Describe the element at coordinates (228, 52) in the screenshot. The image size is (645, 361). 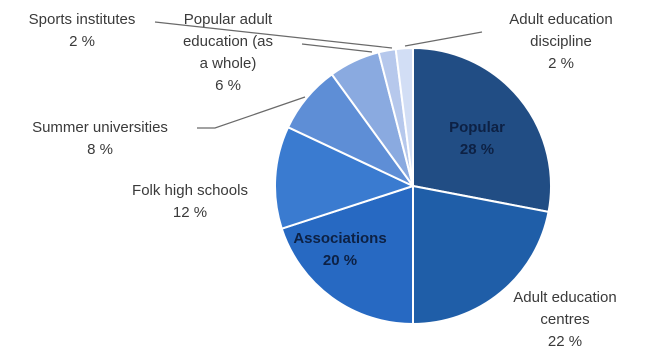
I see `slice-label: Popular adult education (as a whole) 6 %` at that location.